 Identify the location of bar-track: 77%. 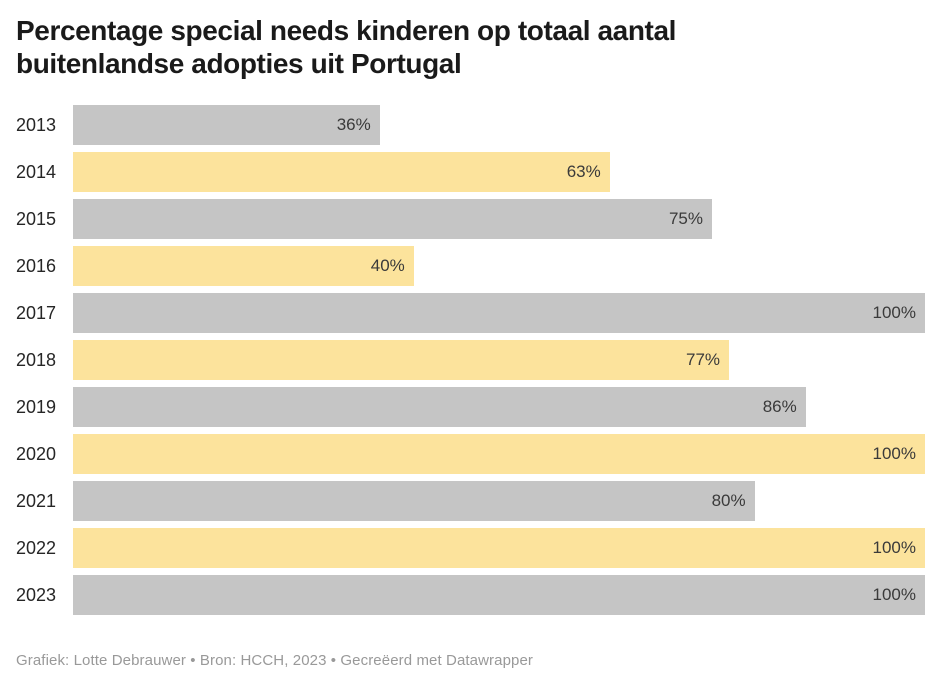
(499, 360).